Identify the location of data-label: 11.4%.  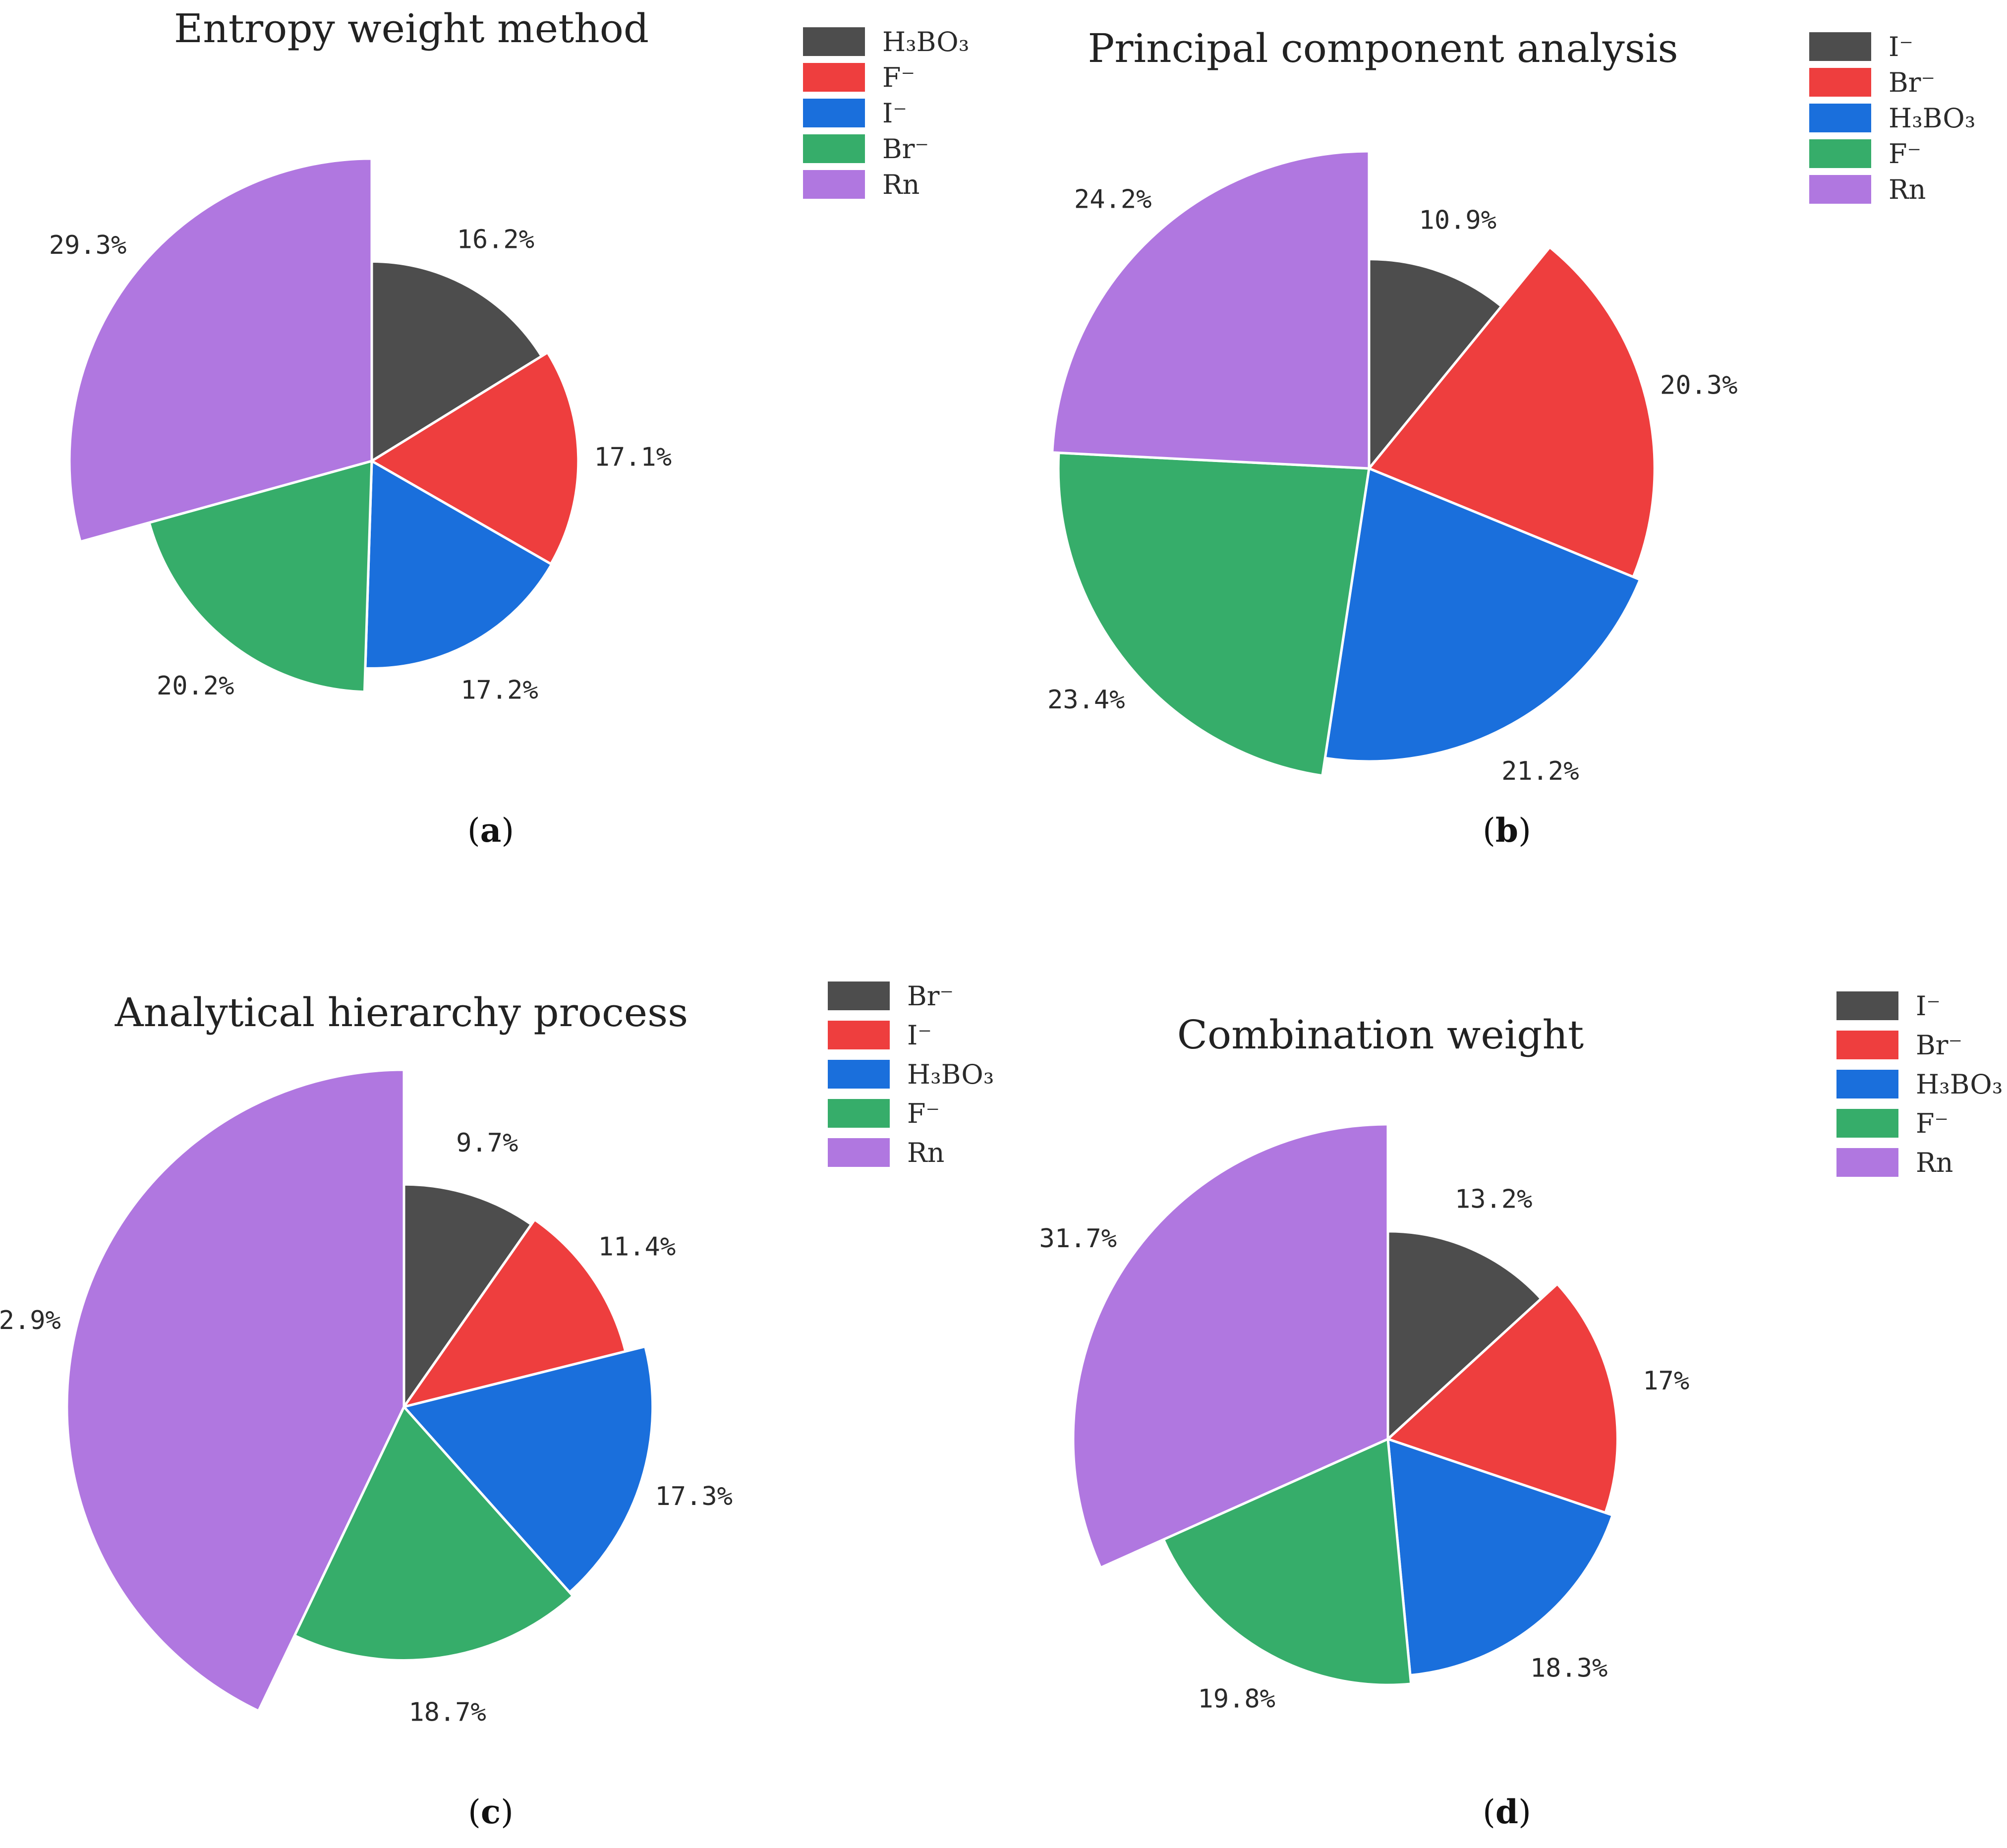
(637, 1247).